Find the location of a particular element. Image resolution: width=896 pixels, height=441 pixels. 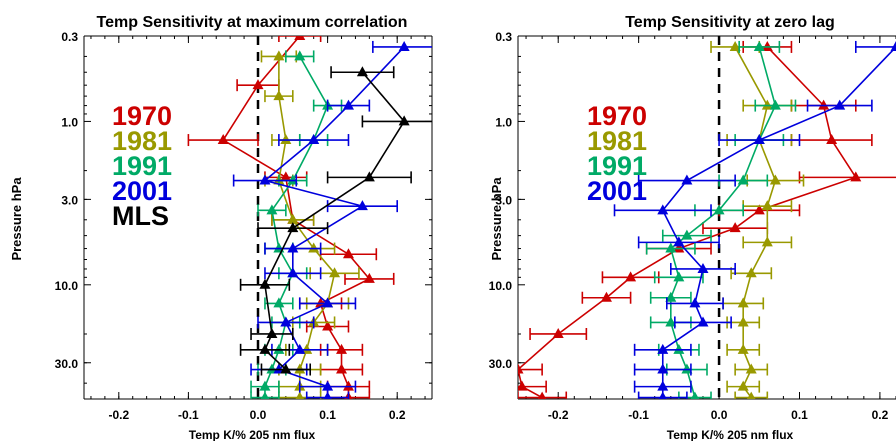

chart-title: Temp Sensitivity at zero lag is located at coordinates (730, 22).